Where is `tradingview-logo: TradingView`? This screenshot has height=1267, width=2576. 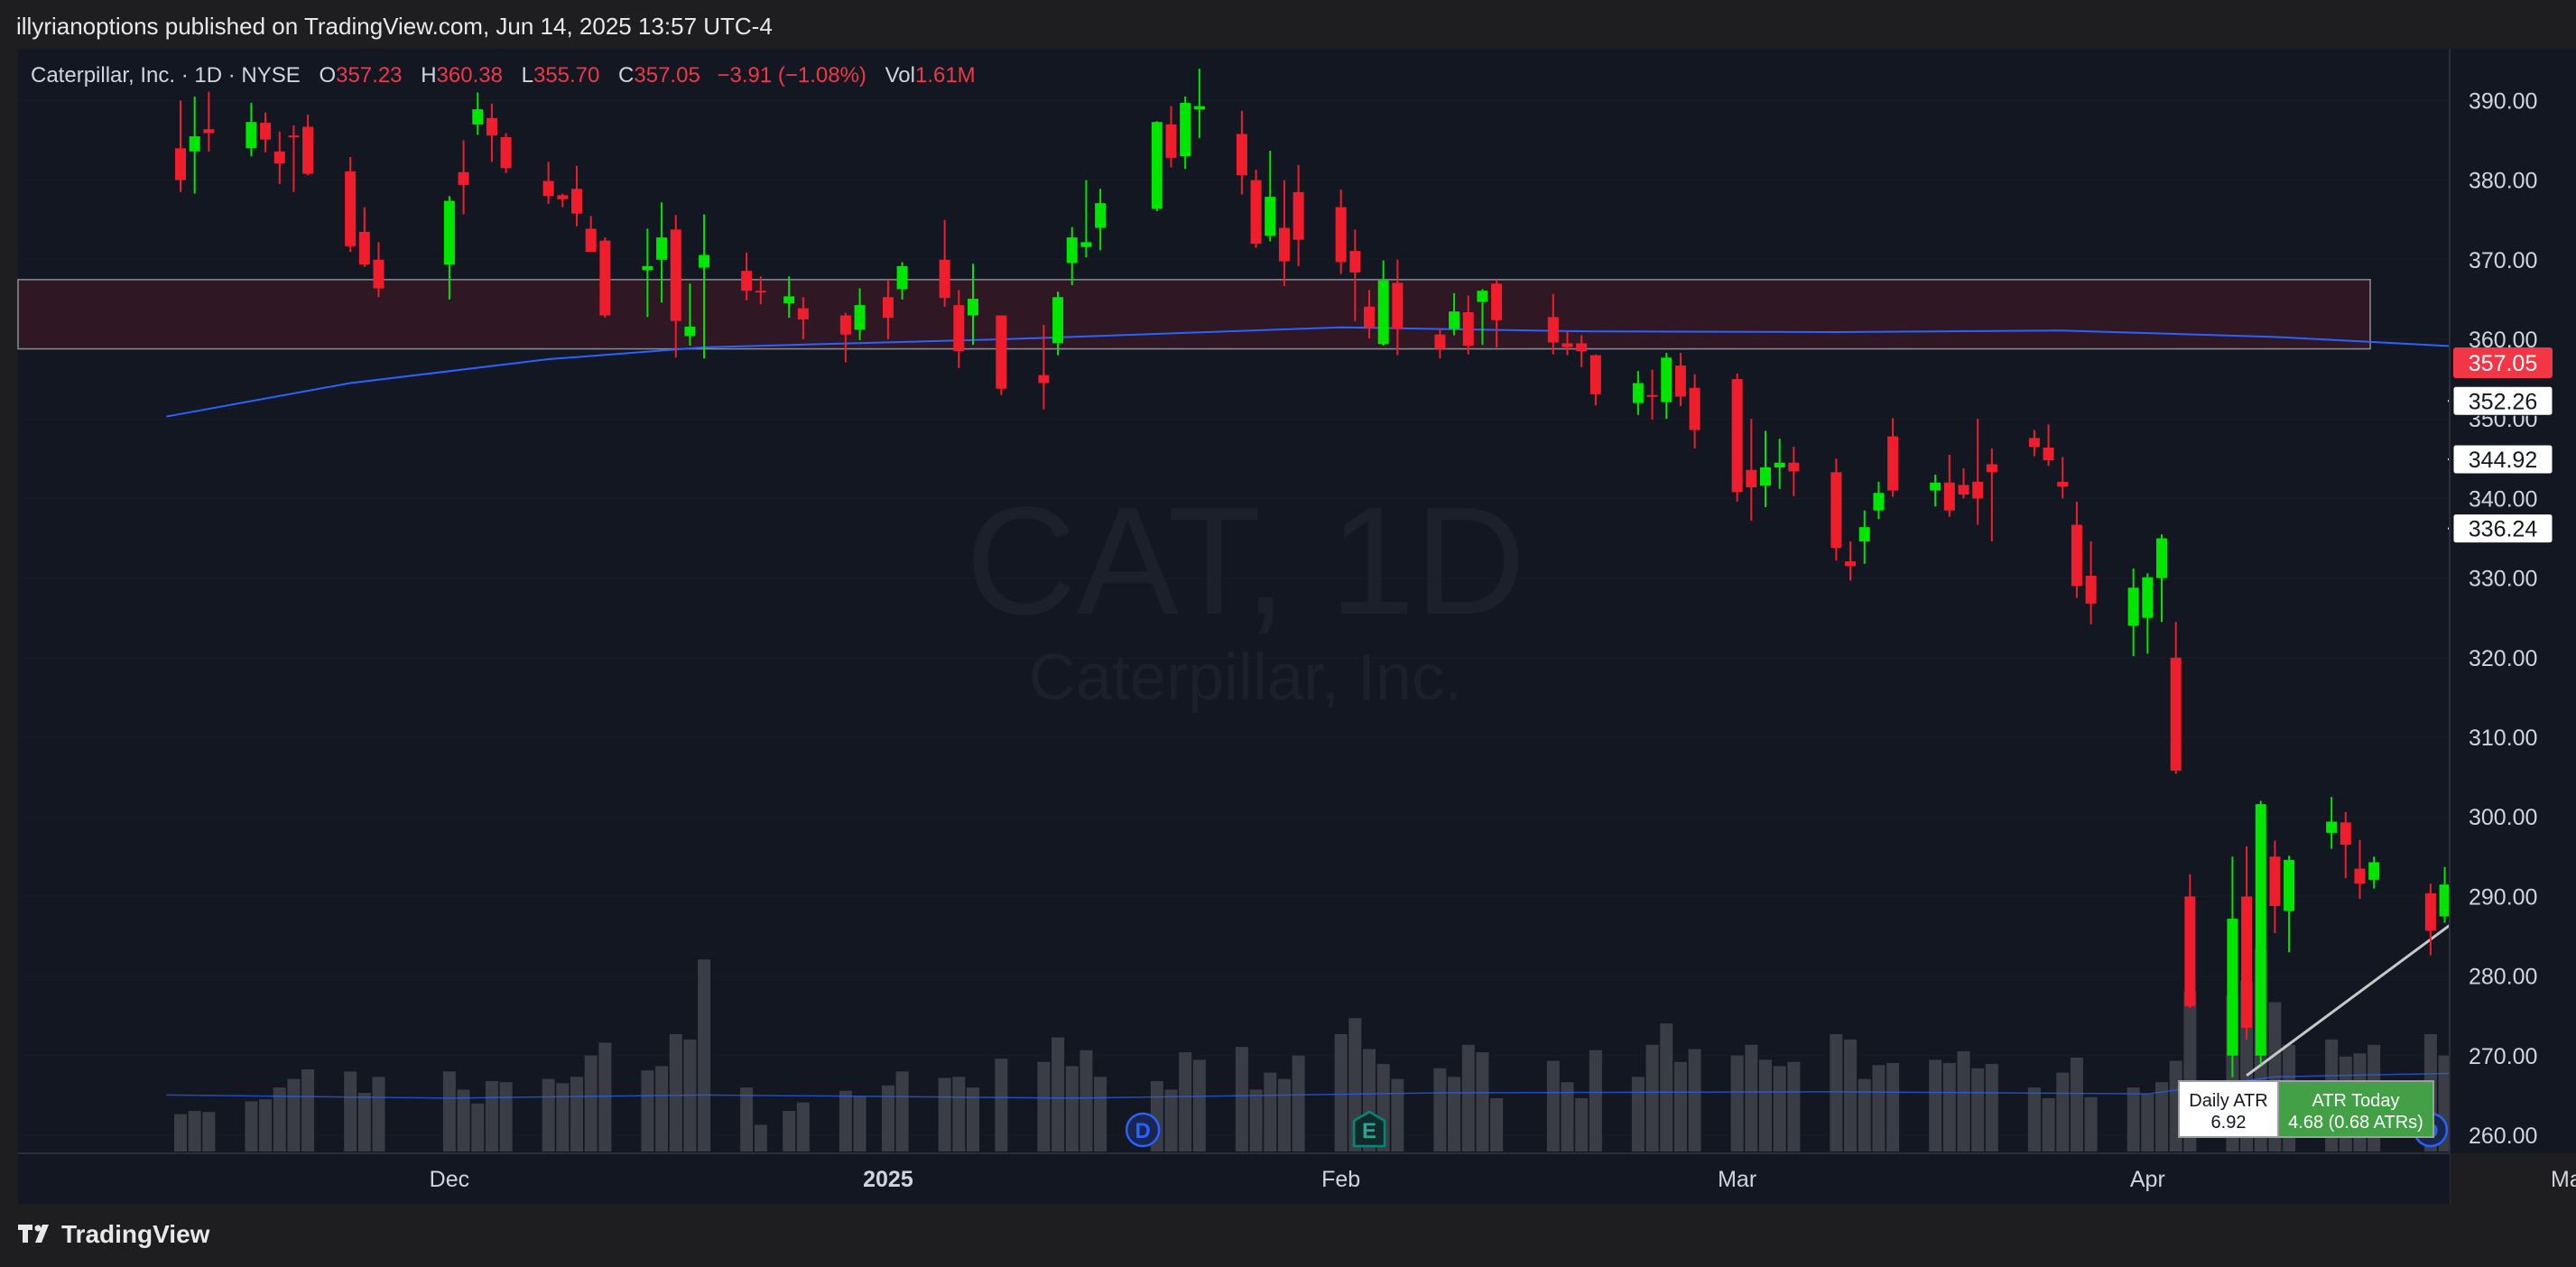 tradingview-logo: TradingView is located at coordinates (113, 1234).